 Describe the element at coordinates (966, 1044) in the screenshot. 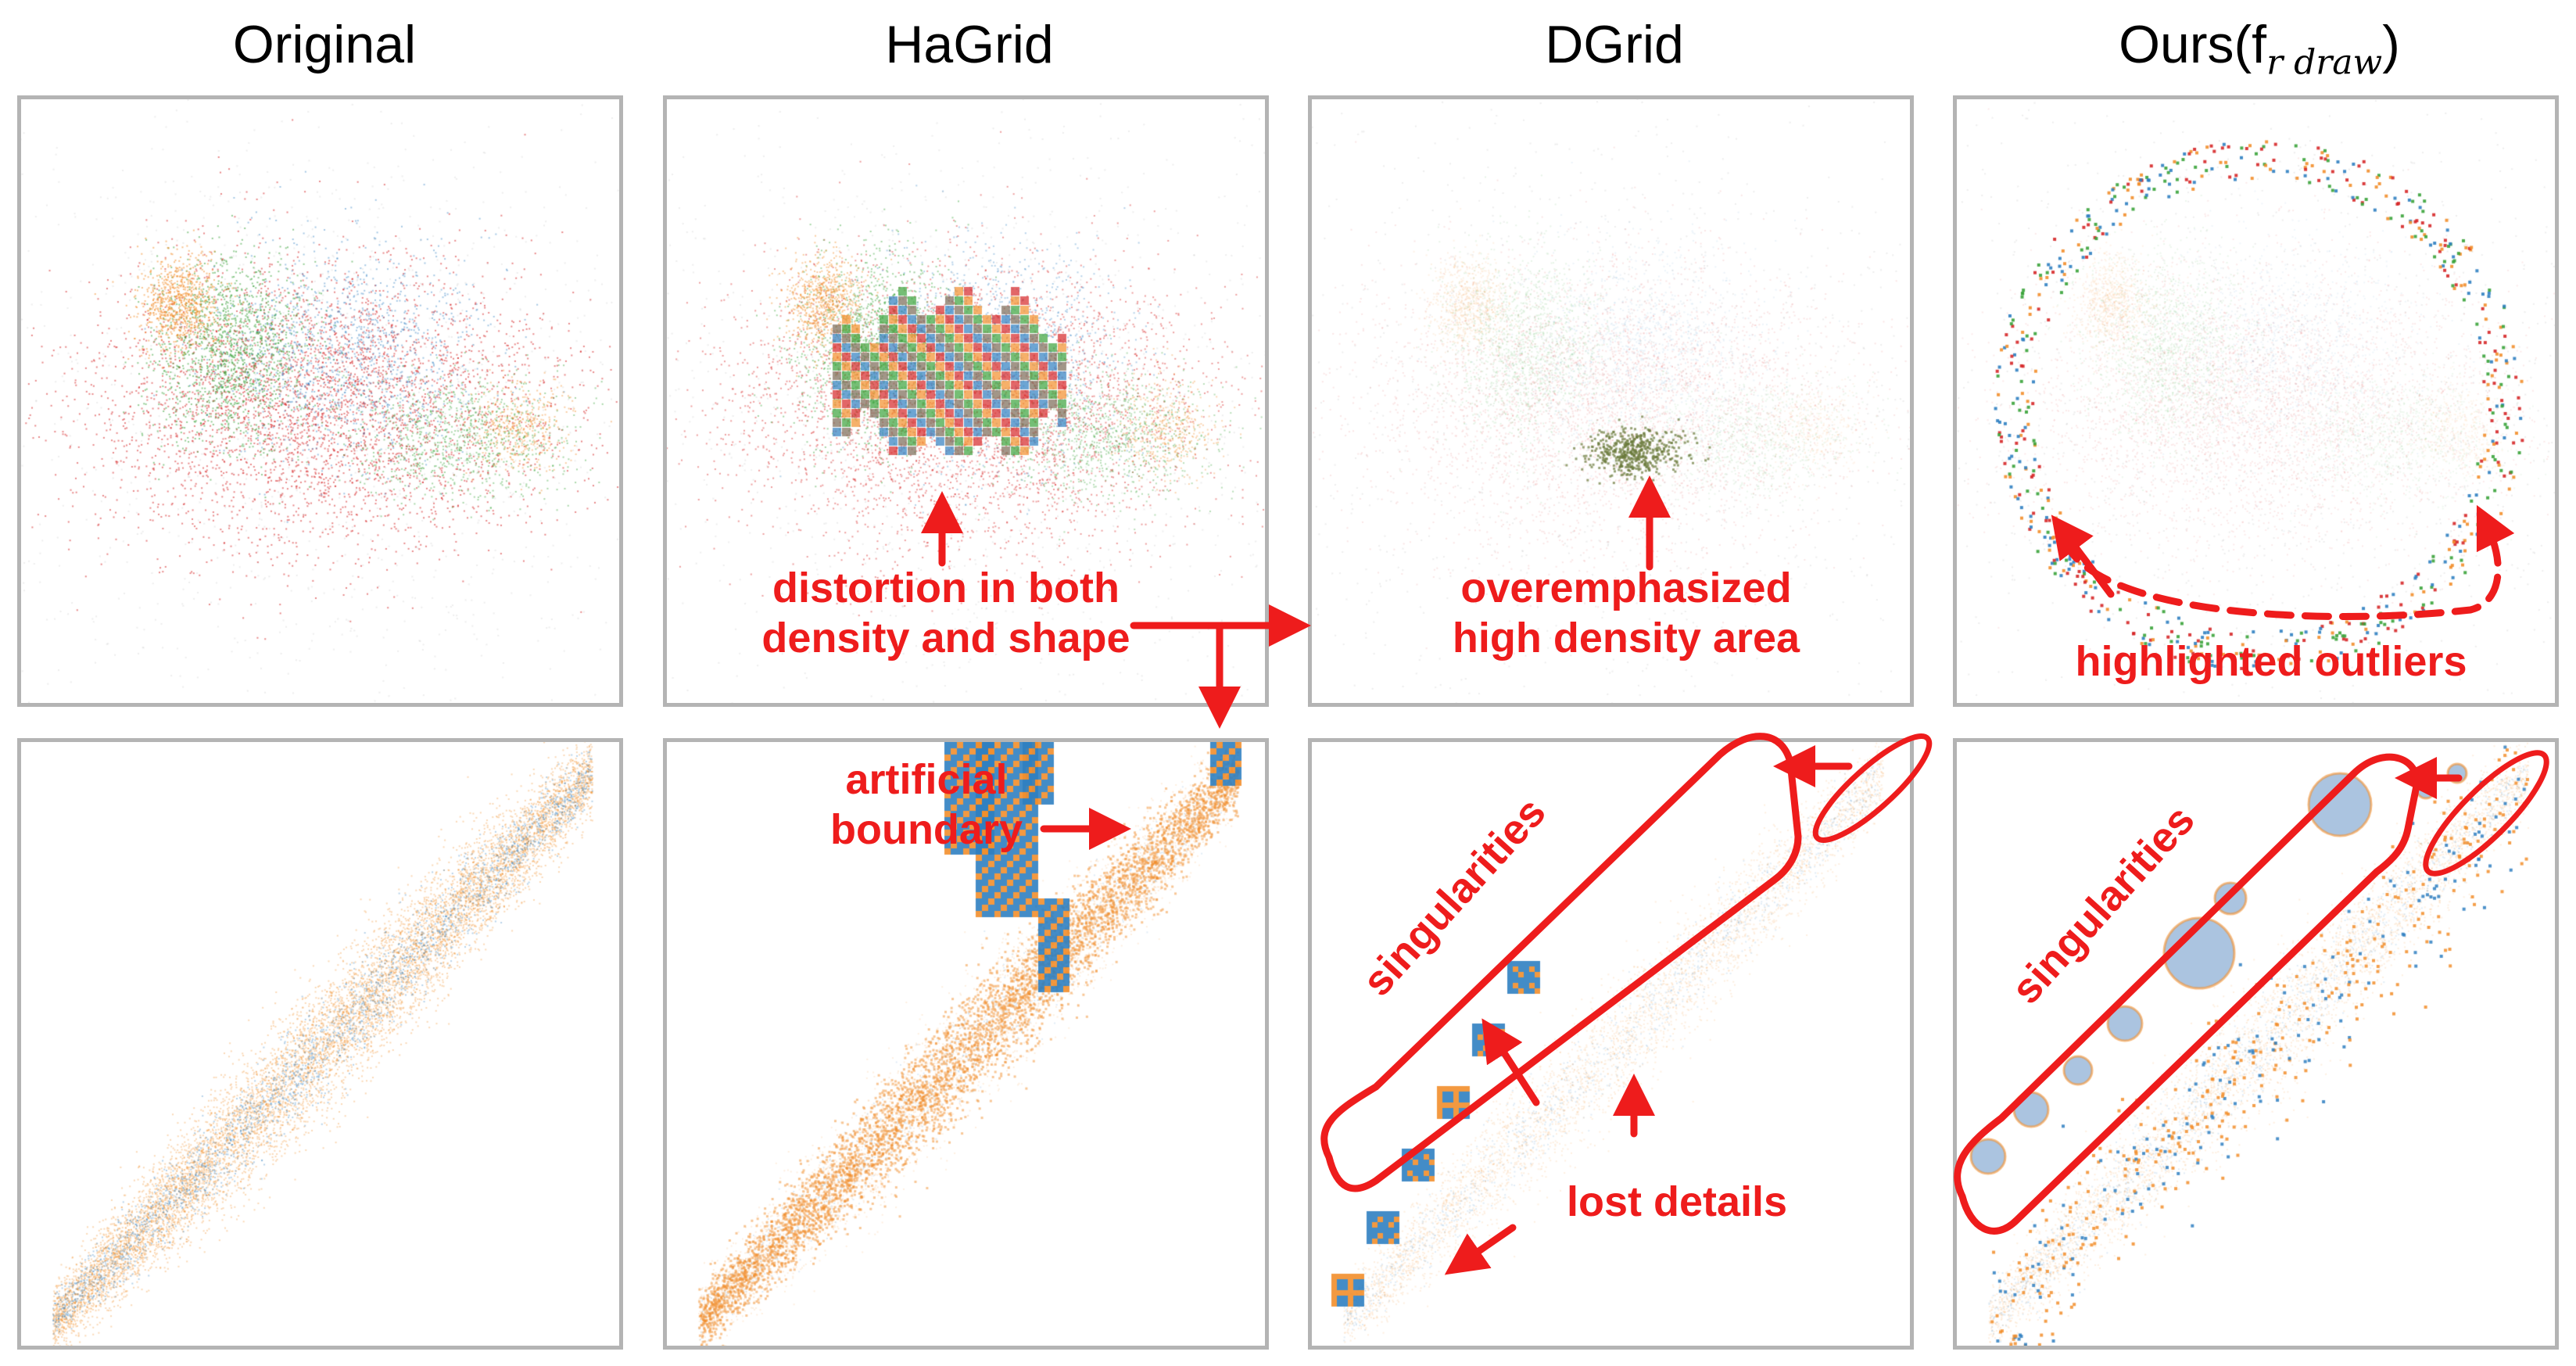

I see `panel-hagrid-bottom` at that location.